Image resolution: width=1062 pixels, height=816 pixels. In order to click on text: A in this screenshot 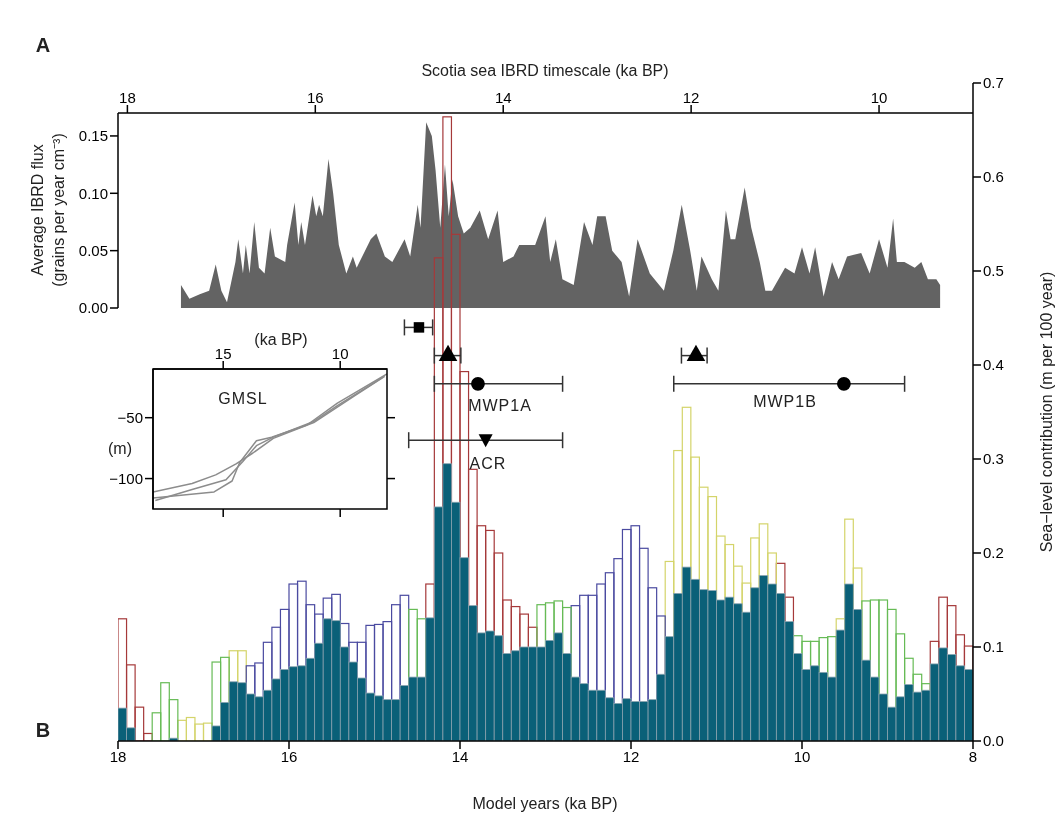, I will do `click(43, 45)`.